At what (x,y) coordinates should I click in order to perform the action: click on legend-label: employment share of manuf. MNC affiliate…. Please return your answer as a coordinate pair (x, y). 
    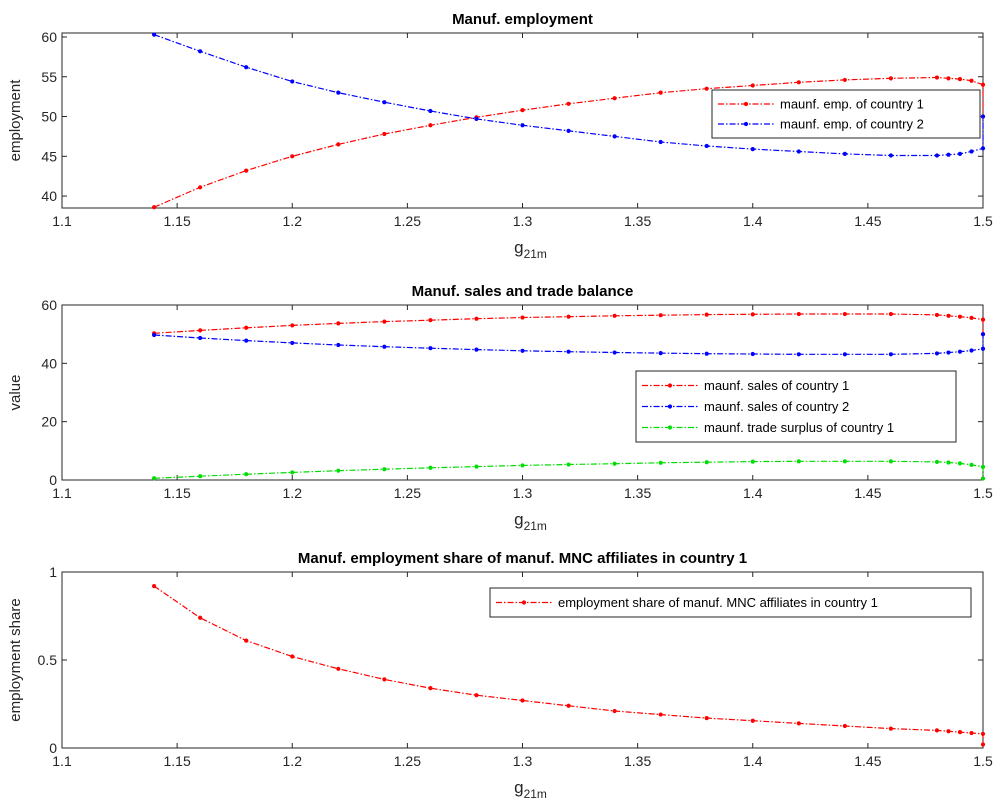
    Looking at the image, I should click on (718, 602).